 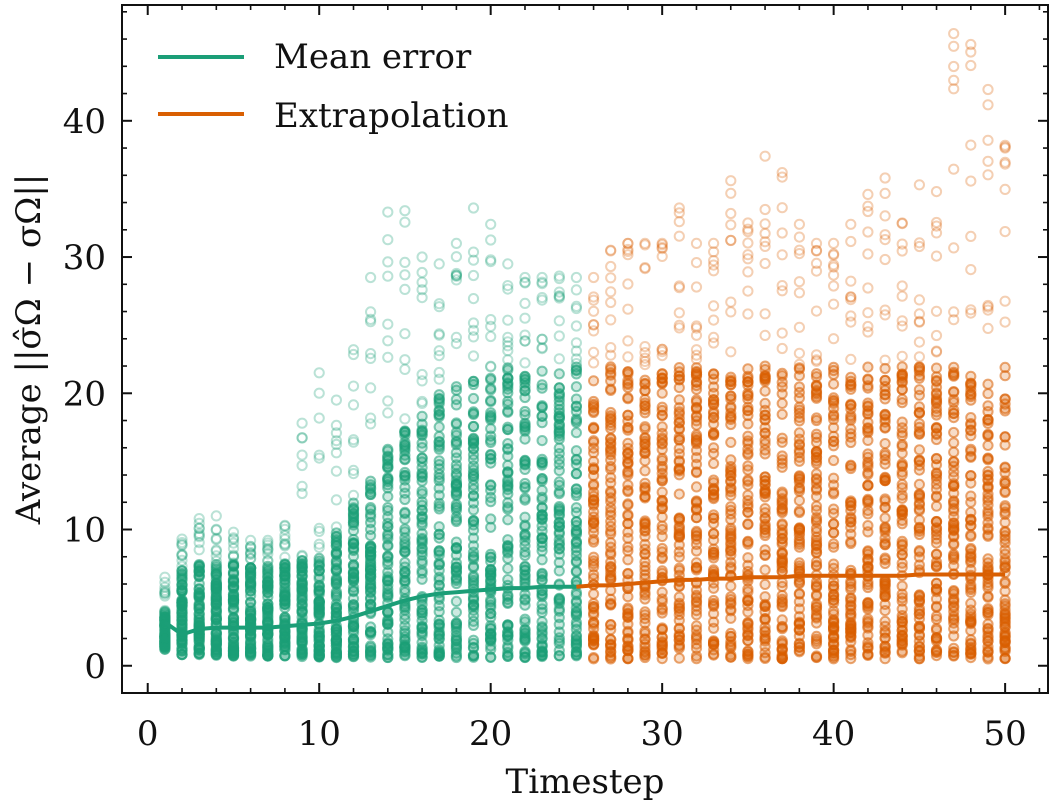 What do you see at coordinates (319, 734) in the screenshot?
I see `x-tick-label: 10` at bounding box center [319, 734].